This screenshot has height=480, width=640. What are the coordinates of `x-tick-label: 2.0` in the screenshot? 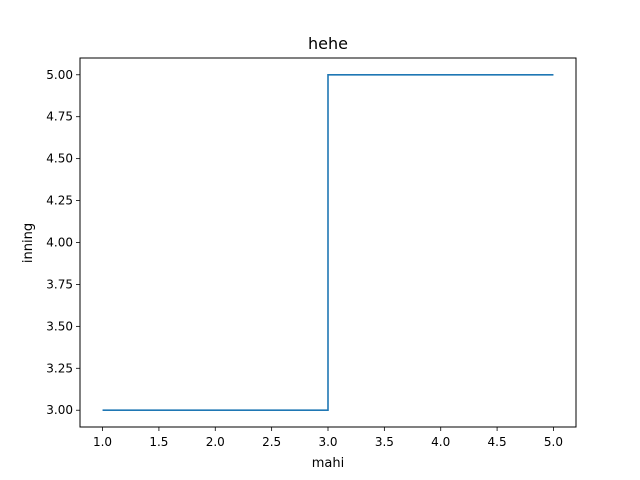 It's located at (215, 442).